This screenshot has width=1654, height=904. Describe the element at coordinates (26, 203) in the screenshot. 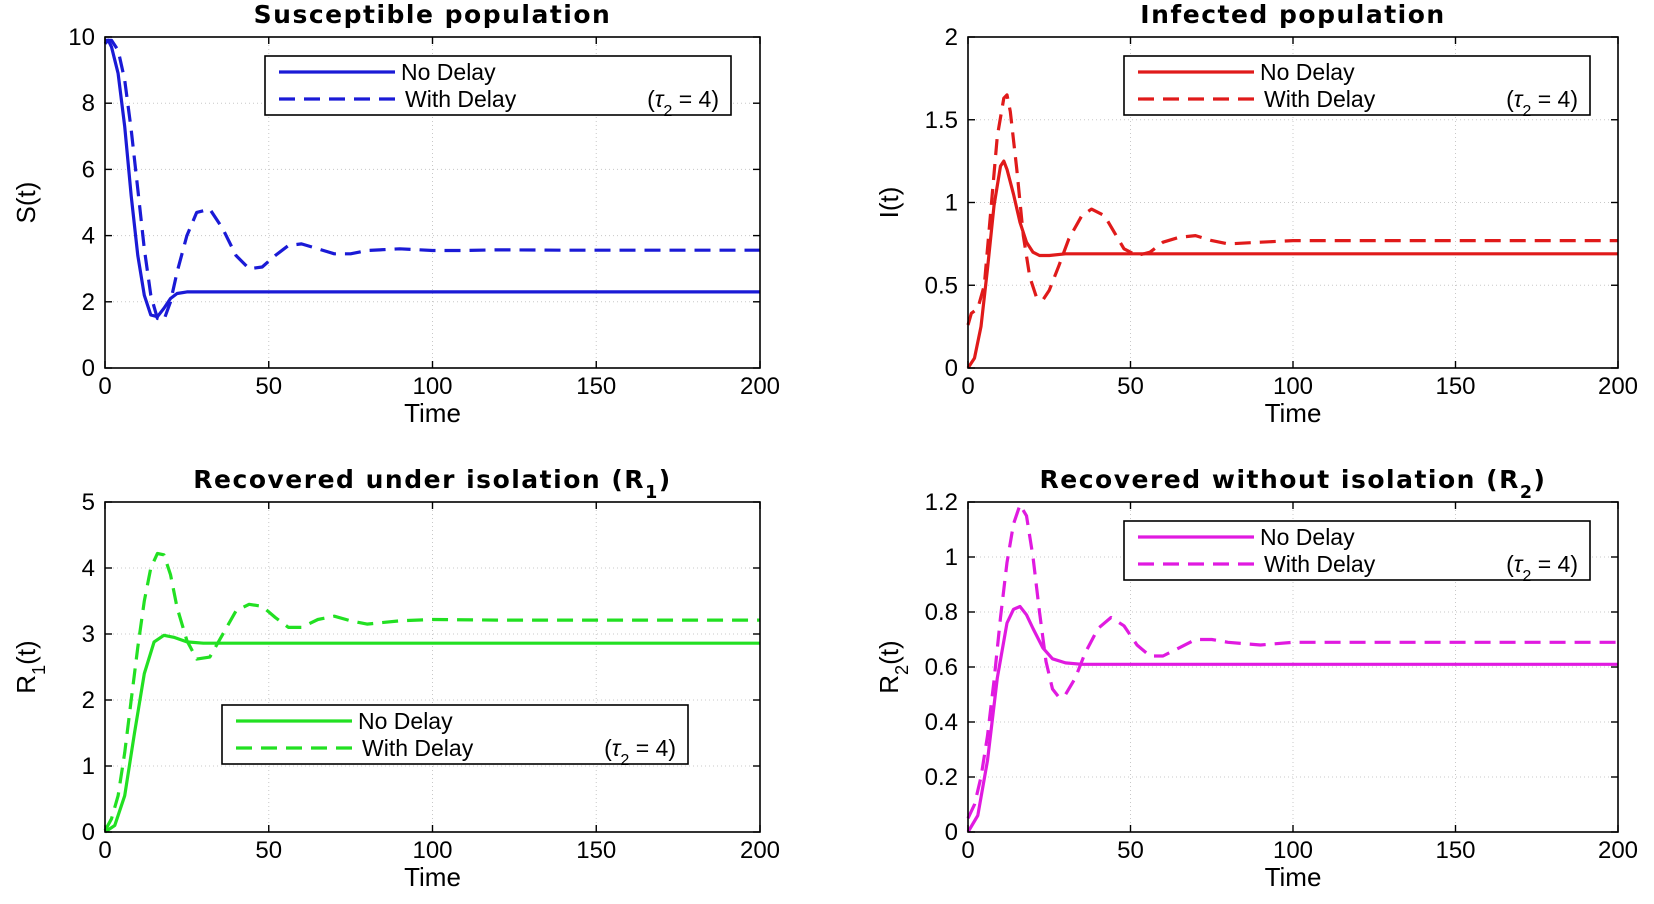

I see `y-axis-label: S(t)` at that location.